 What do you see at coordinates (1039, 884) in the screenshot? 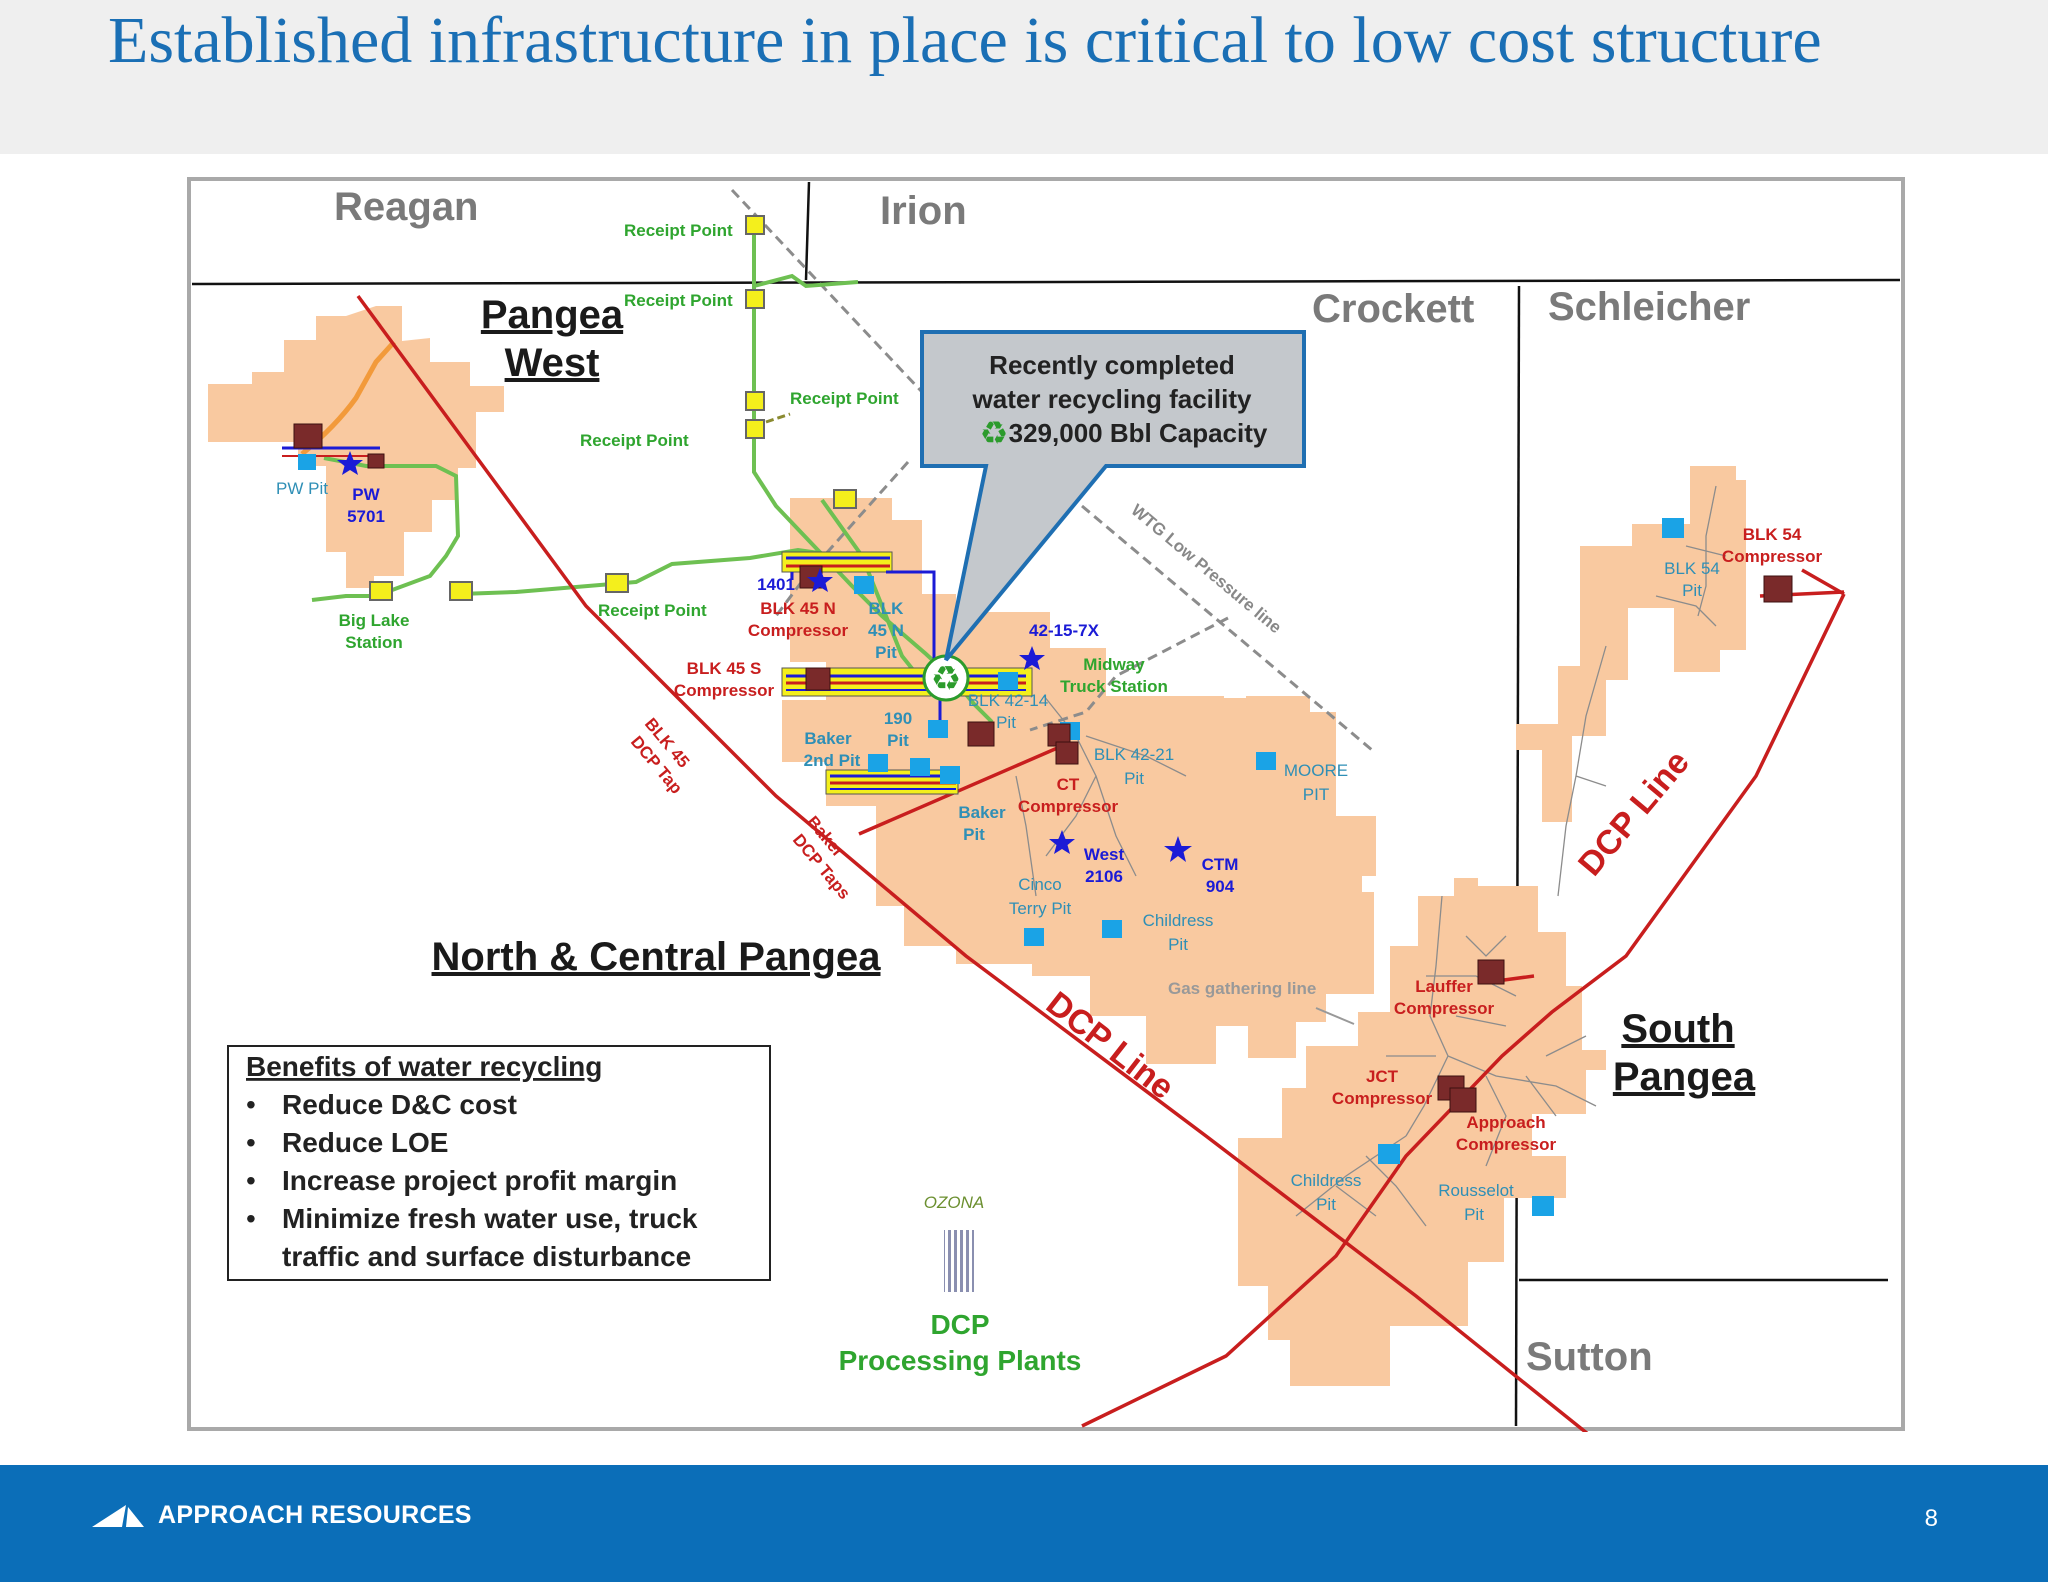
I see `cinco-pit-label-1: Cinco` at bounding box center [1039, 884].